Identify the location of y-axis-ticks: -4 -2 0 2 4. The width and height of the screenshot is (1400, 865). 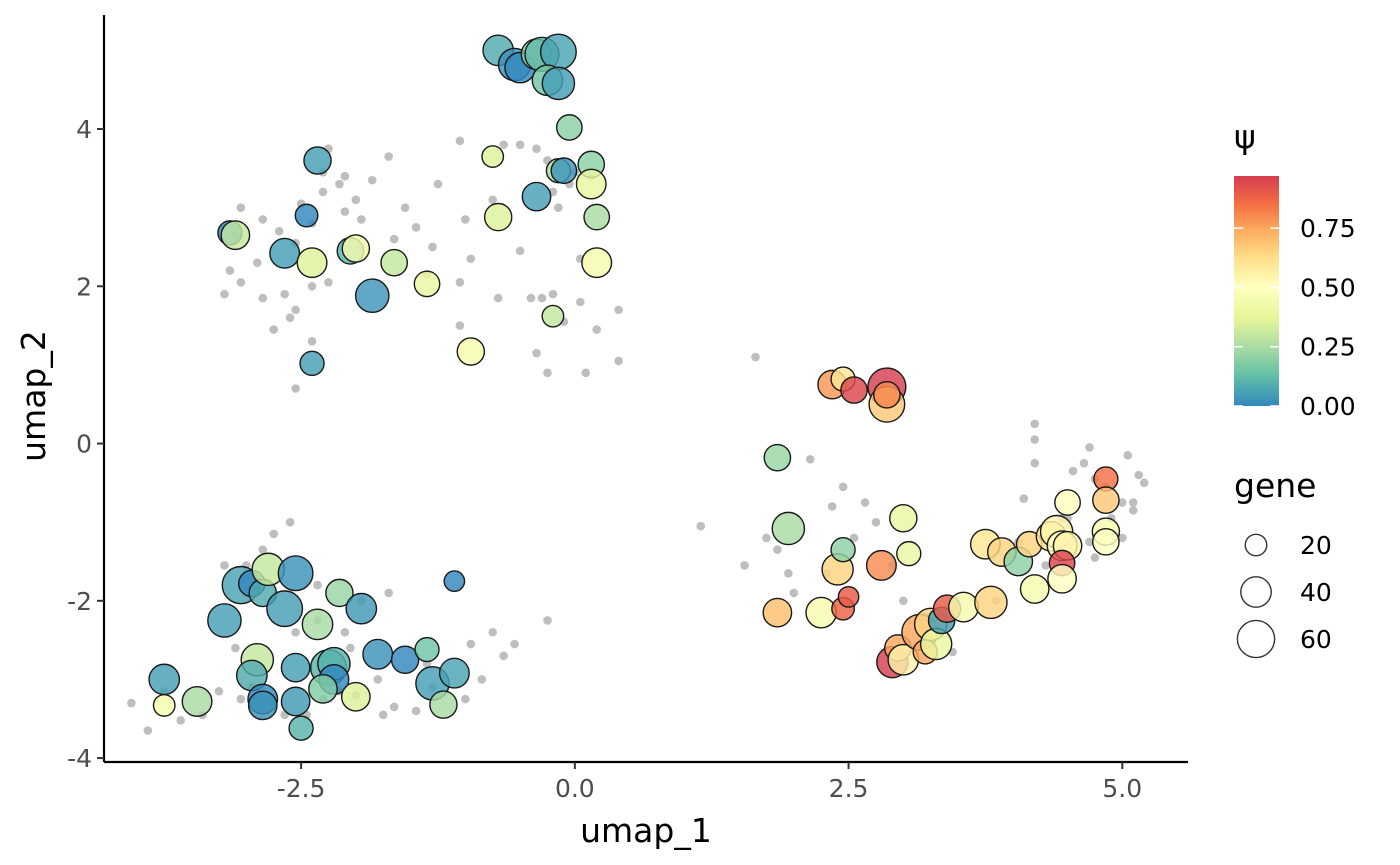
(85, 444).